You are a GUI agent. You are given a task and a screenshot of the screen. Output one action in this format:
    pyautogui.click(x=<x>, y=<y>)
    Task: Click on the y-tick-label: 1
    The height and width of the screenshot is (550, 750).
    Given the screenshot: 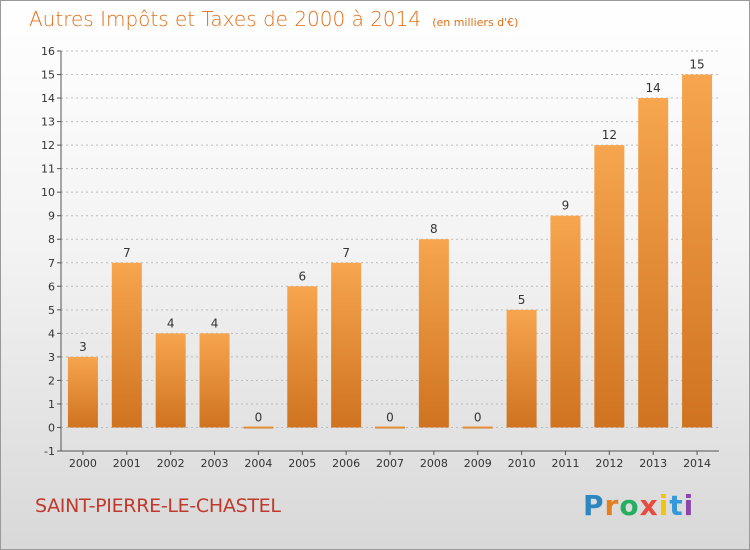 What is the action you would take?
    pyautogui.click(x=51, y=404)
    